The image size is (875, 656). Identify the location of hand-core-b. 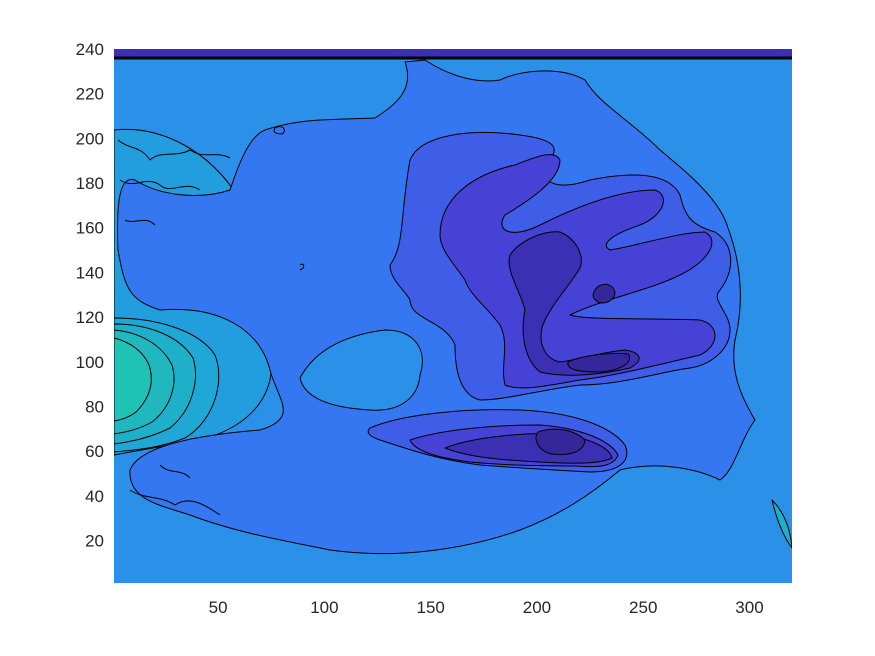
(598, 363).